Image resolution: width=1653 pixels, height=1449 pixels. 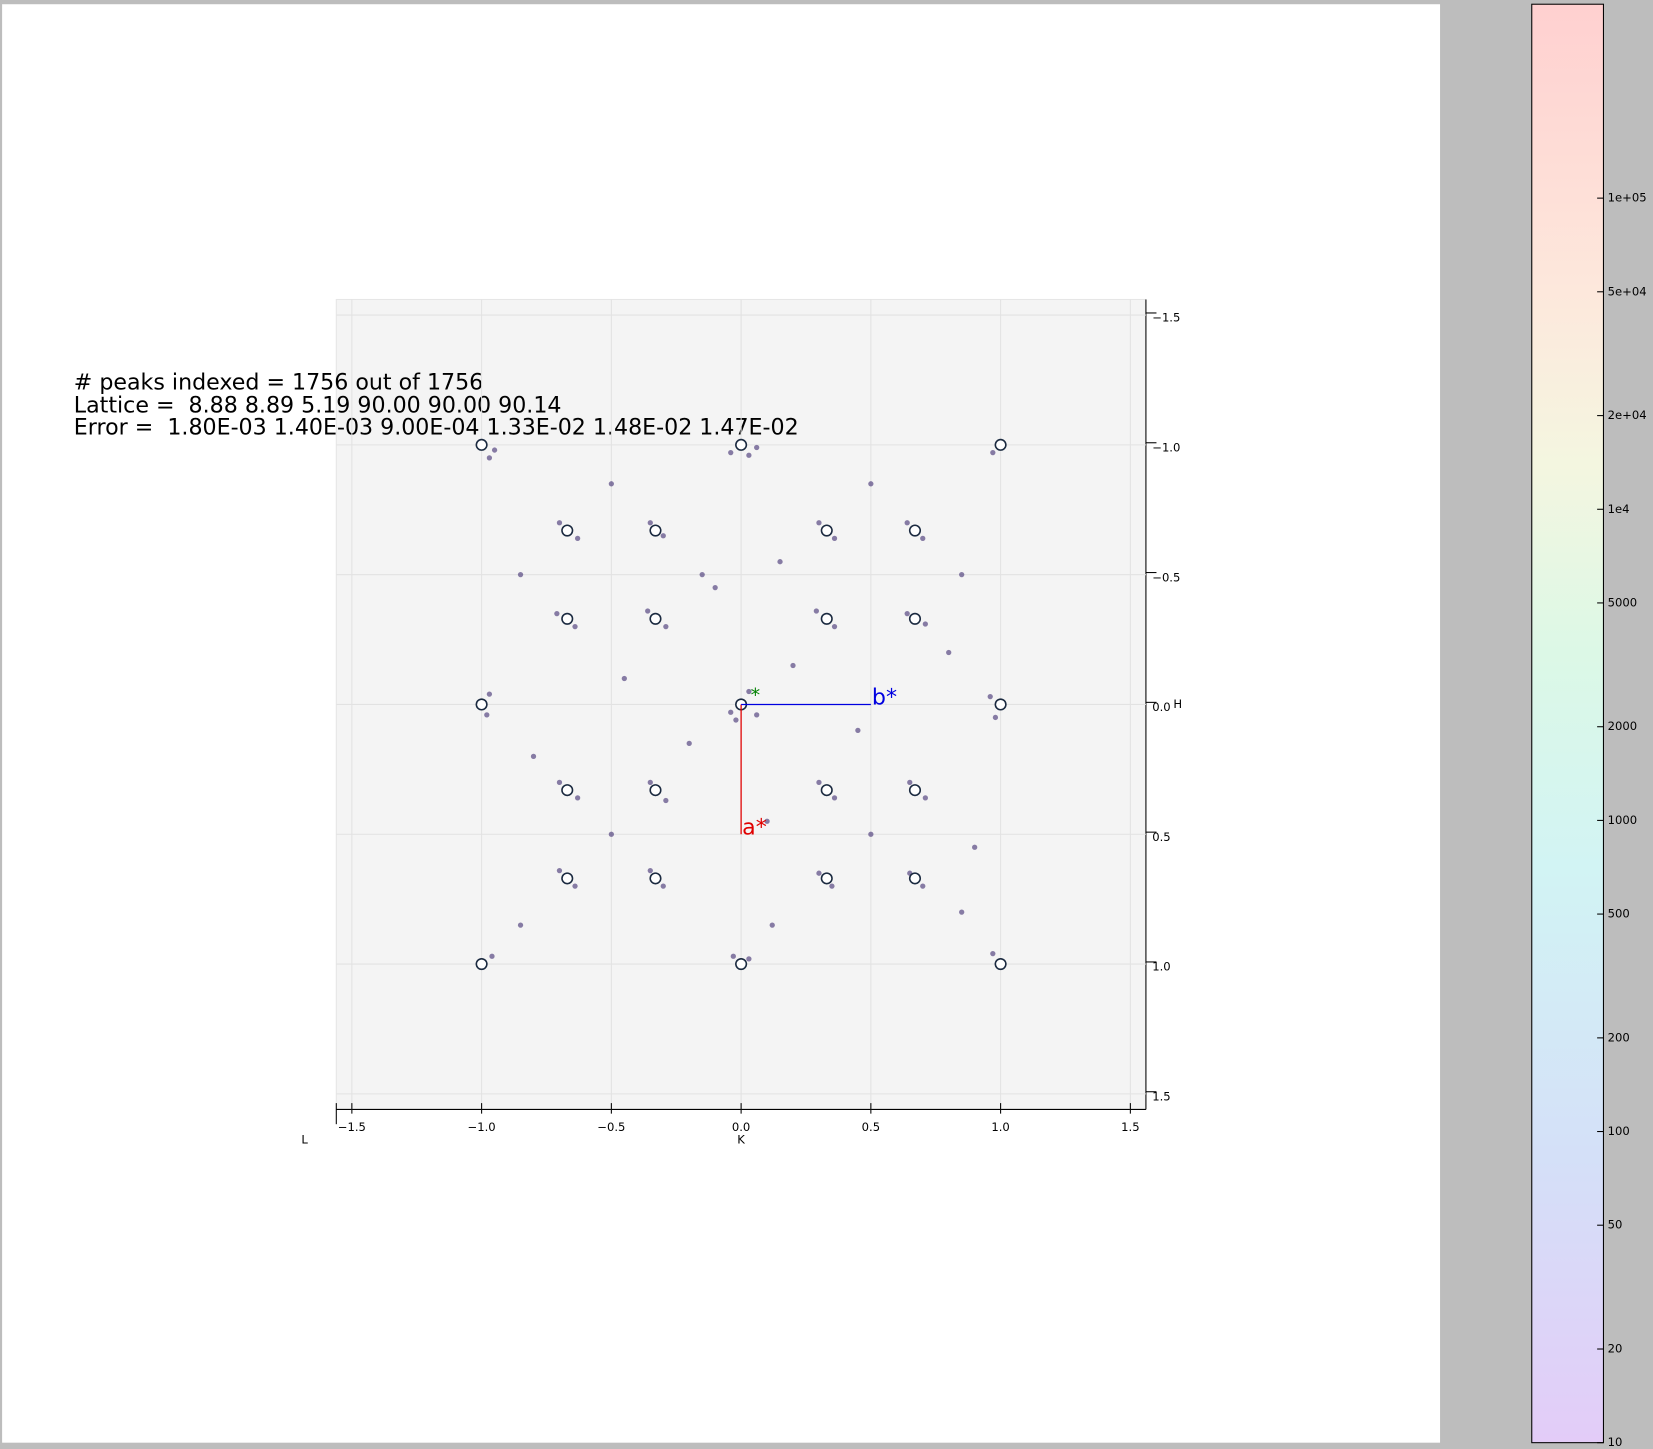 What do you see at coordinates (741, 1140) in the screenshot?
I see `x-axis-label: K` at bounding box center [741, 1140].